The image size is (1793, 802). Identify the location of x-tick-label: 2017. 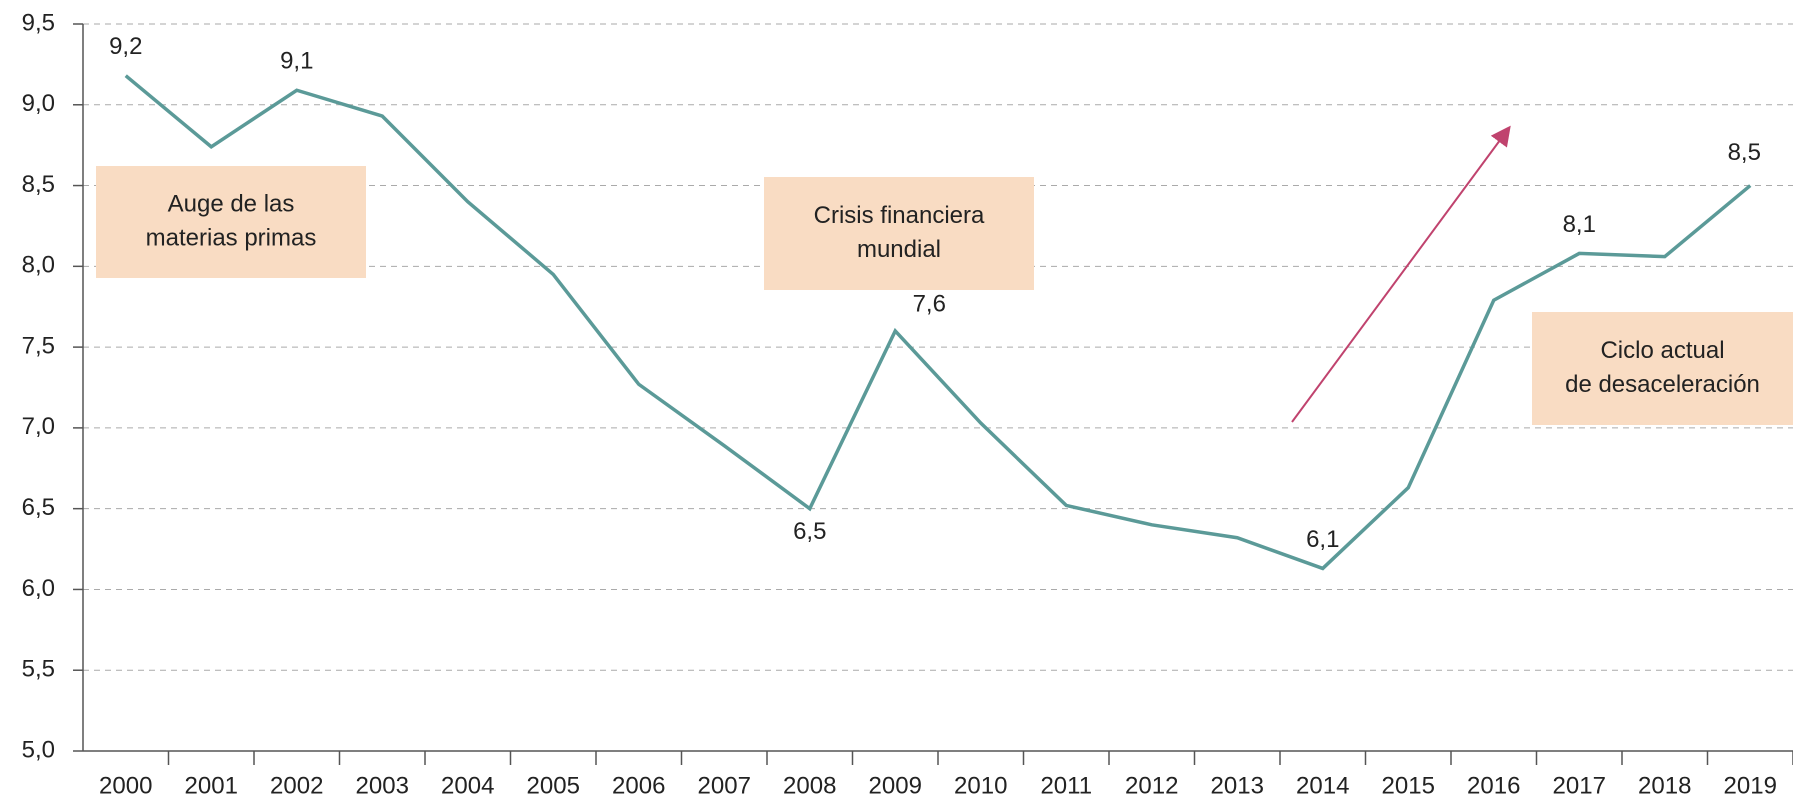
(1579, 785).